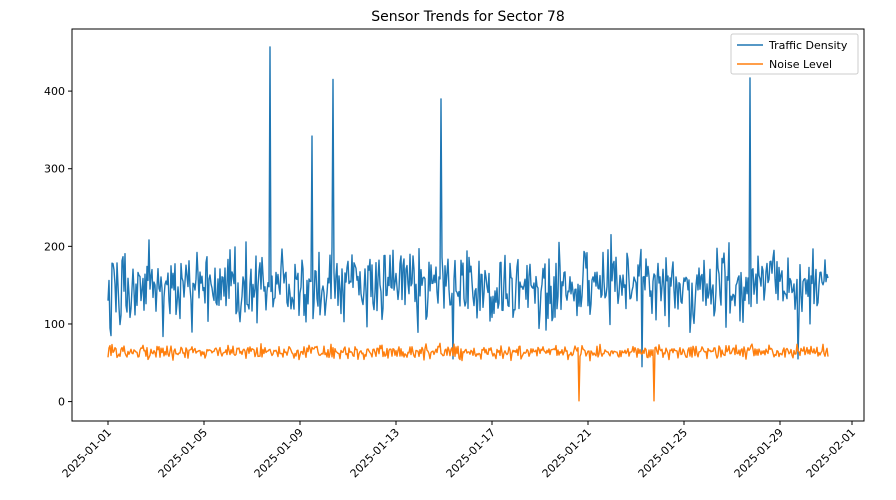 Image resolution: width=896 pixels, height=500 pixels. What do you see at coordinates (54, 169) in the screenshot?
I see `y-tick-label: 300` at bounding box center [54, 169].